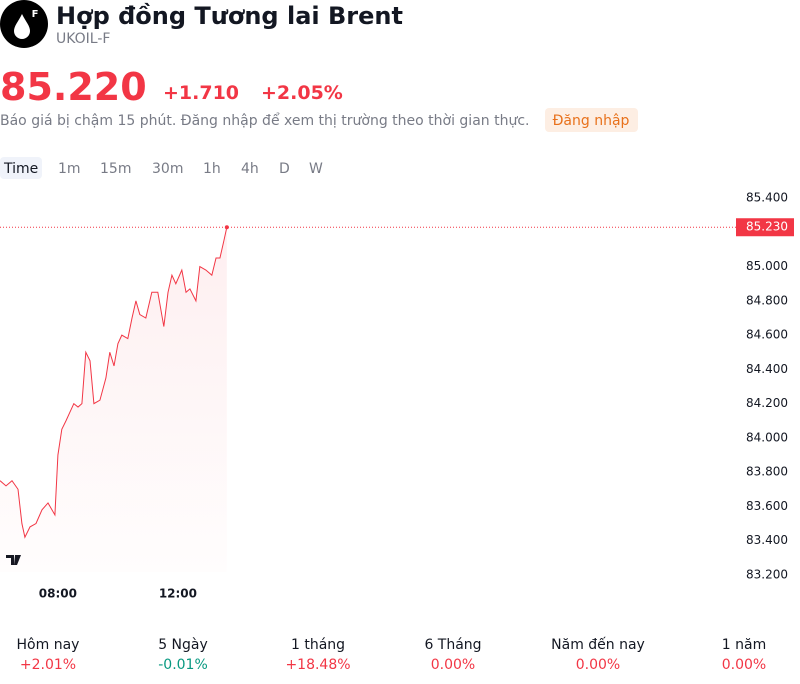 The image size is (800, 684). What do you see at coordinates (767, 266) in the screenshot?
I see `y-tick-label: 85.000` at bounding box center [767, 266].